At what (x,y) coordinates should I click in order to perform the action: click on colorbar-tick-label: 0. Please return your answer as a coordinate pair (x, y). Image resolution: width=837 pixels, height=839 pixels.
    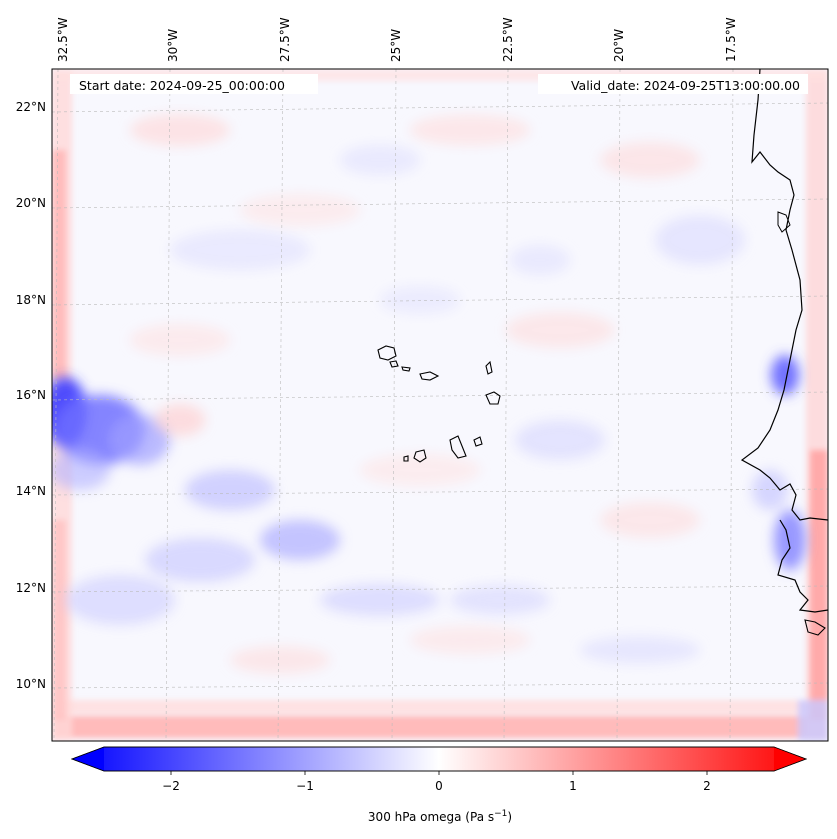
    Looking at the image, I should click on (439, 786).